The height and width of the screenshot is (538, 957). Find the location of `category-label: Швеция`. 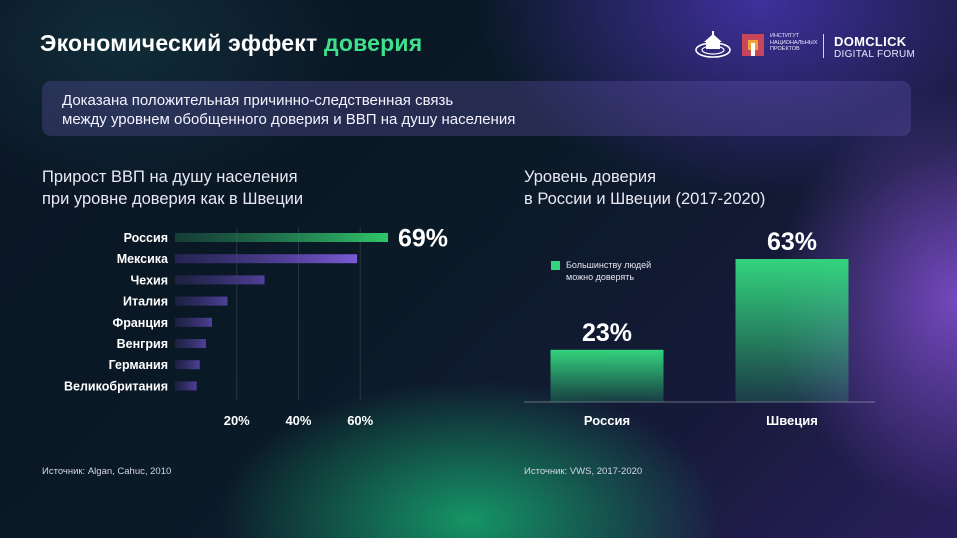

category-label: Швеция is located at coordinates (792, 420).